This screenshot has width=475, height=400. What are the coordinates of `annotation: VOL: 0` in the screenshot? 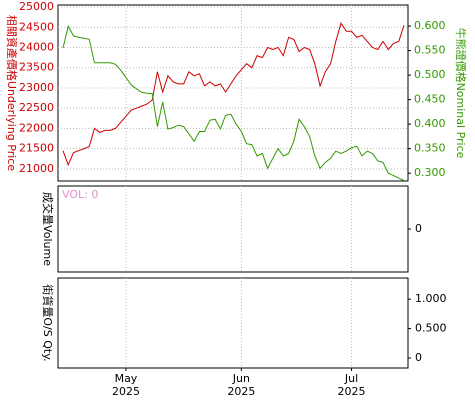 It's located at (80, 194).